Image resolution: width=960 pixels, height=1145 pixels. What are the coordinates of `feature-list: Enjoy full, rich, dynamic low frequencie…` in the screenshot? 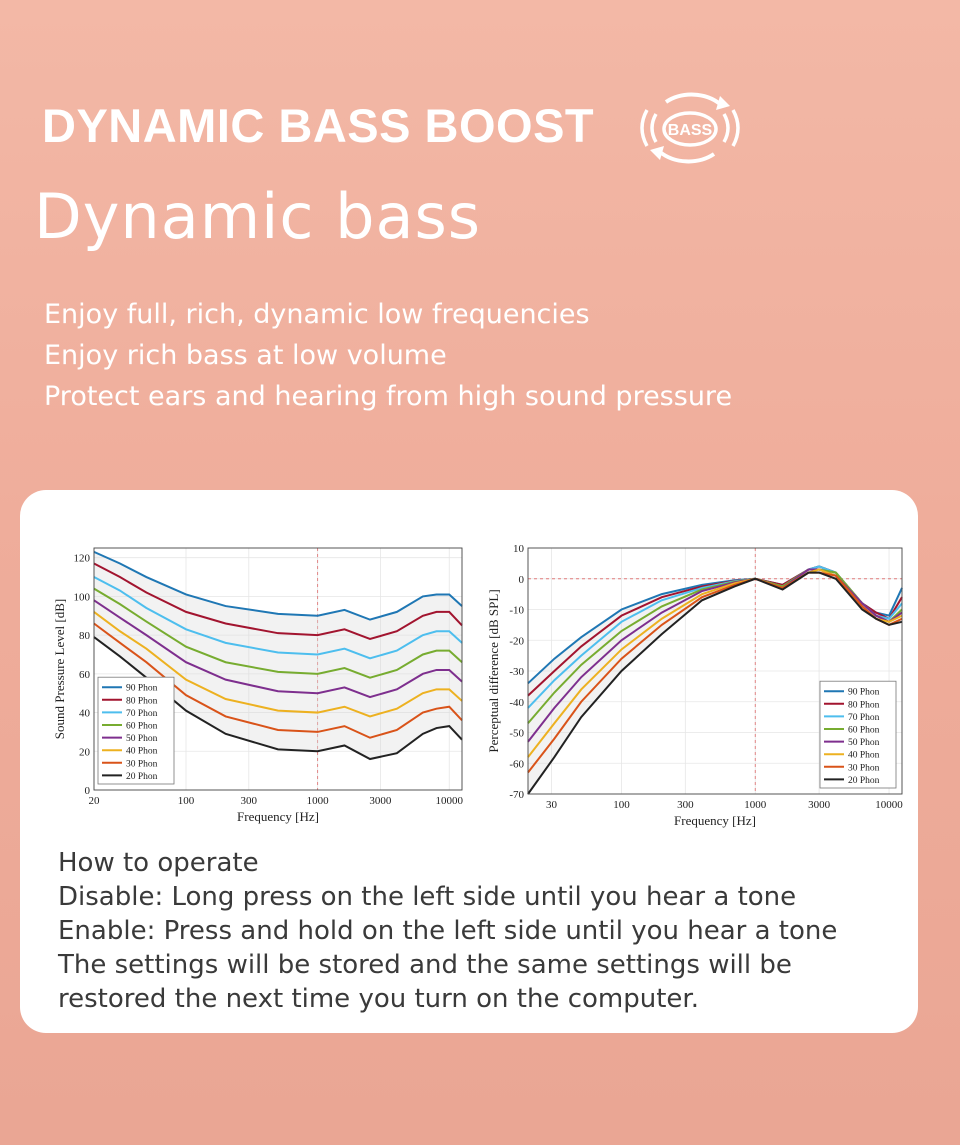 It's located at (388, 355).